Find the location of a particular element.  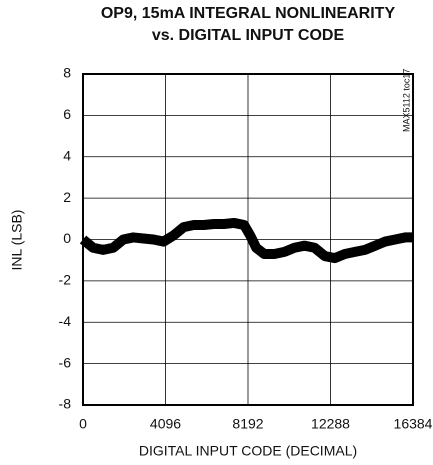

y-axis-label: INL (LSB) is located at coordinates (17, 240).